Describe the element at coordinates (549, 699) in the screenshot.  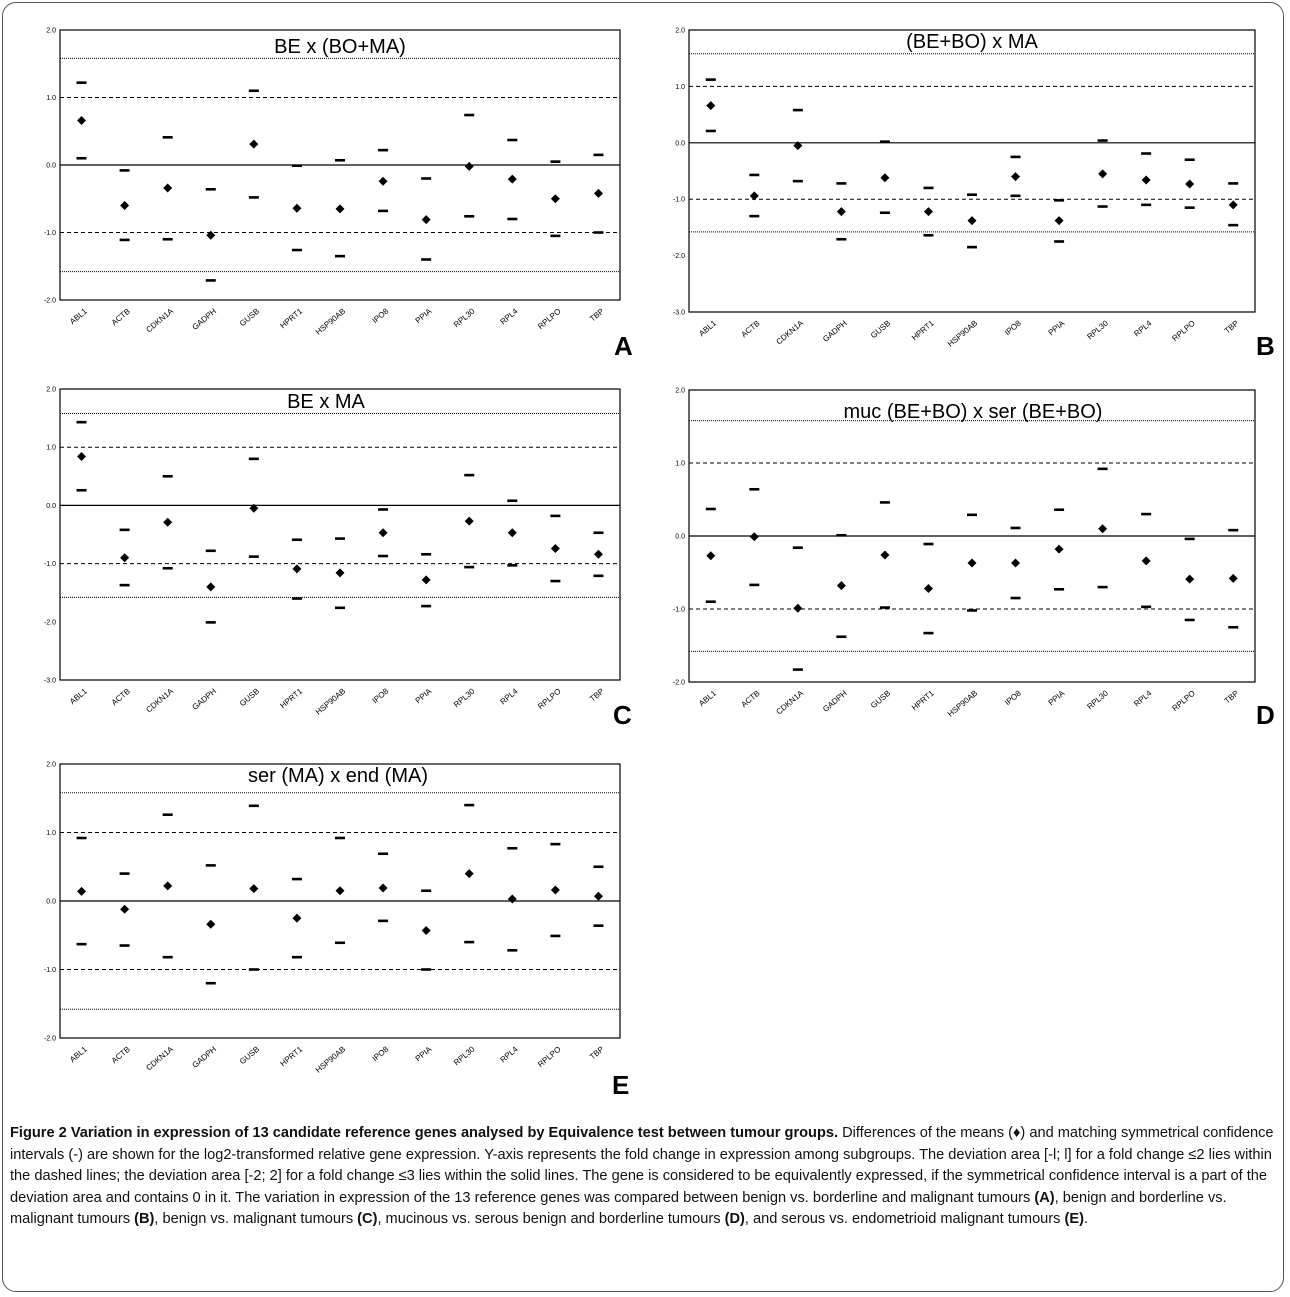
I see `x-tick-label: RPLPO` at that location.